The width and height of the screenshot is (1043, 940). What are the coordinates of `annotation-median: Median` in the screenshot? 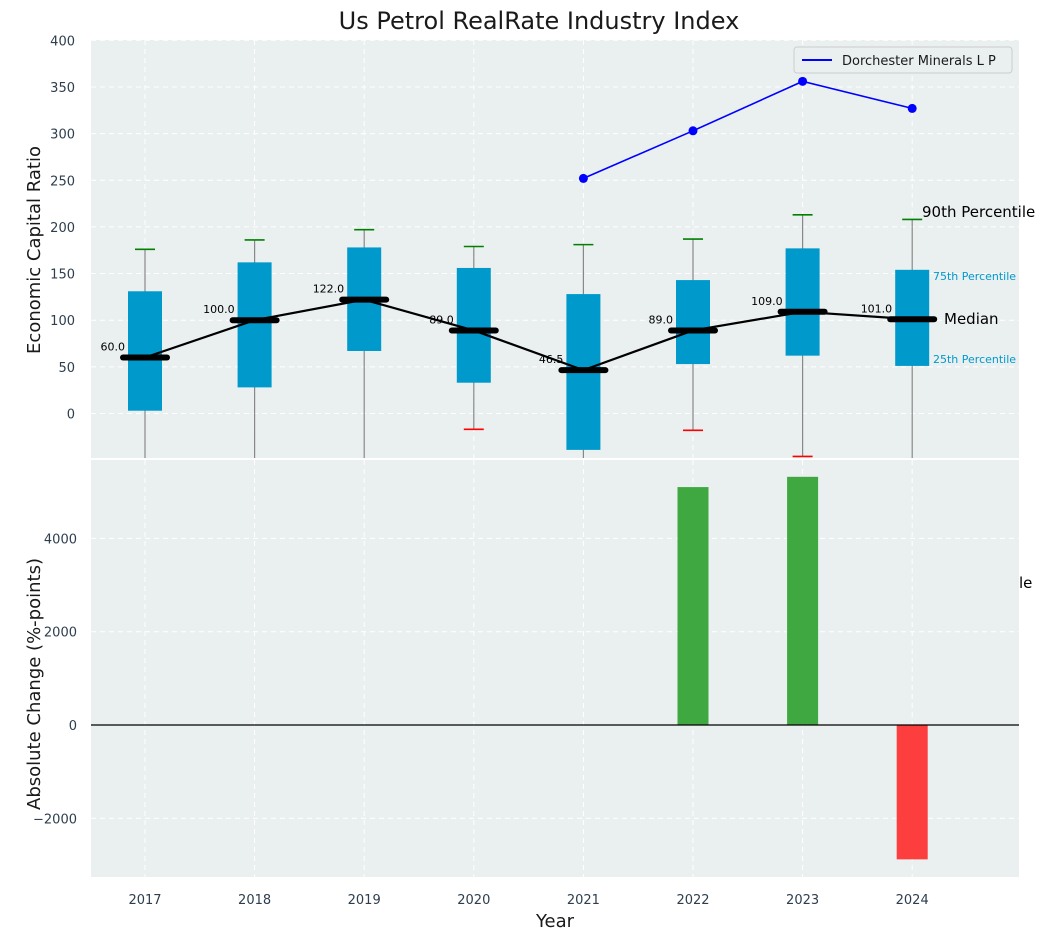 It's located at (971, 319).